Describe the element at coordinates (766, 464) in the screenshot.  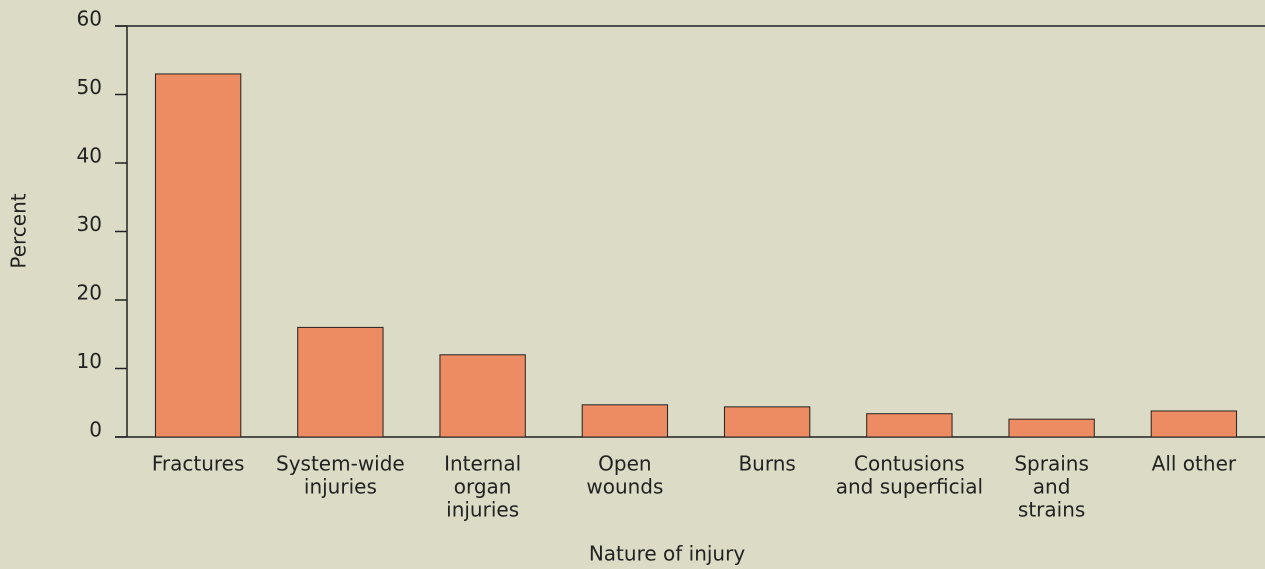
I see `x-tick-label: Burns` at that location.